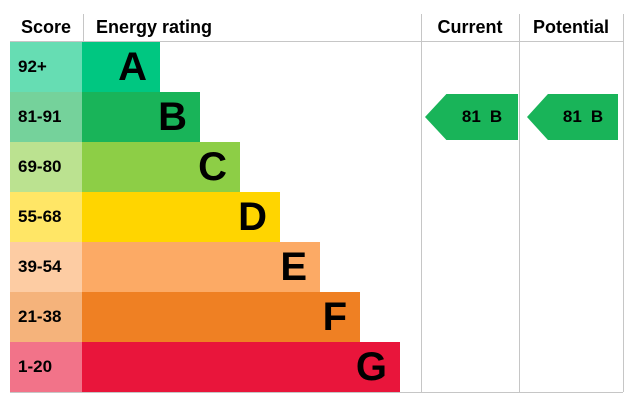  I want to click on score-range-e: 39-54, so click(46, 267).